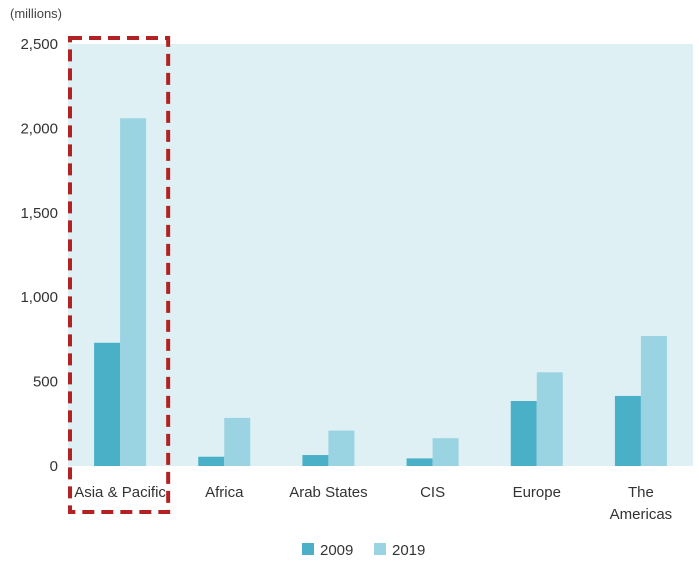  I want to click on y-tick-label: 1,500, so click(39, 213).